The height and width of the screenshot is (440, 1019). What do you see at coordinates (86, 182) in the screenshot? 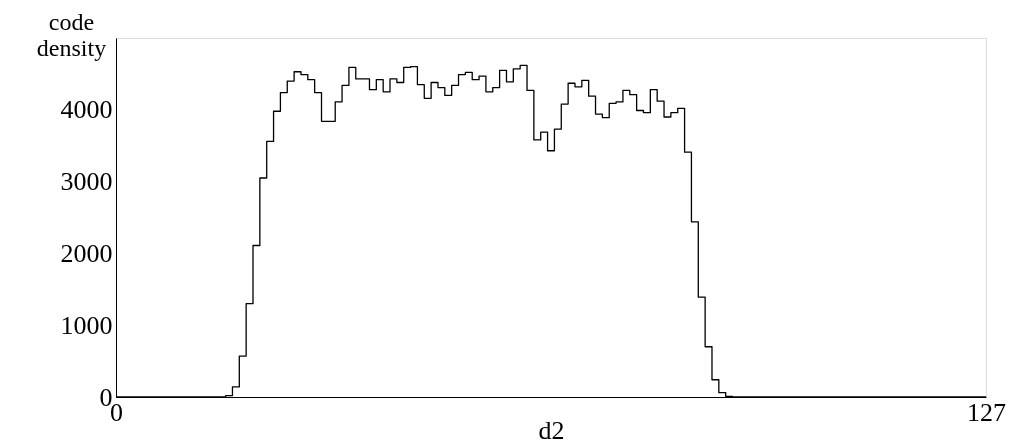
I see `y-tick-label: 3000` at bounding box center [86, 182].